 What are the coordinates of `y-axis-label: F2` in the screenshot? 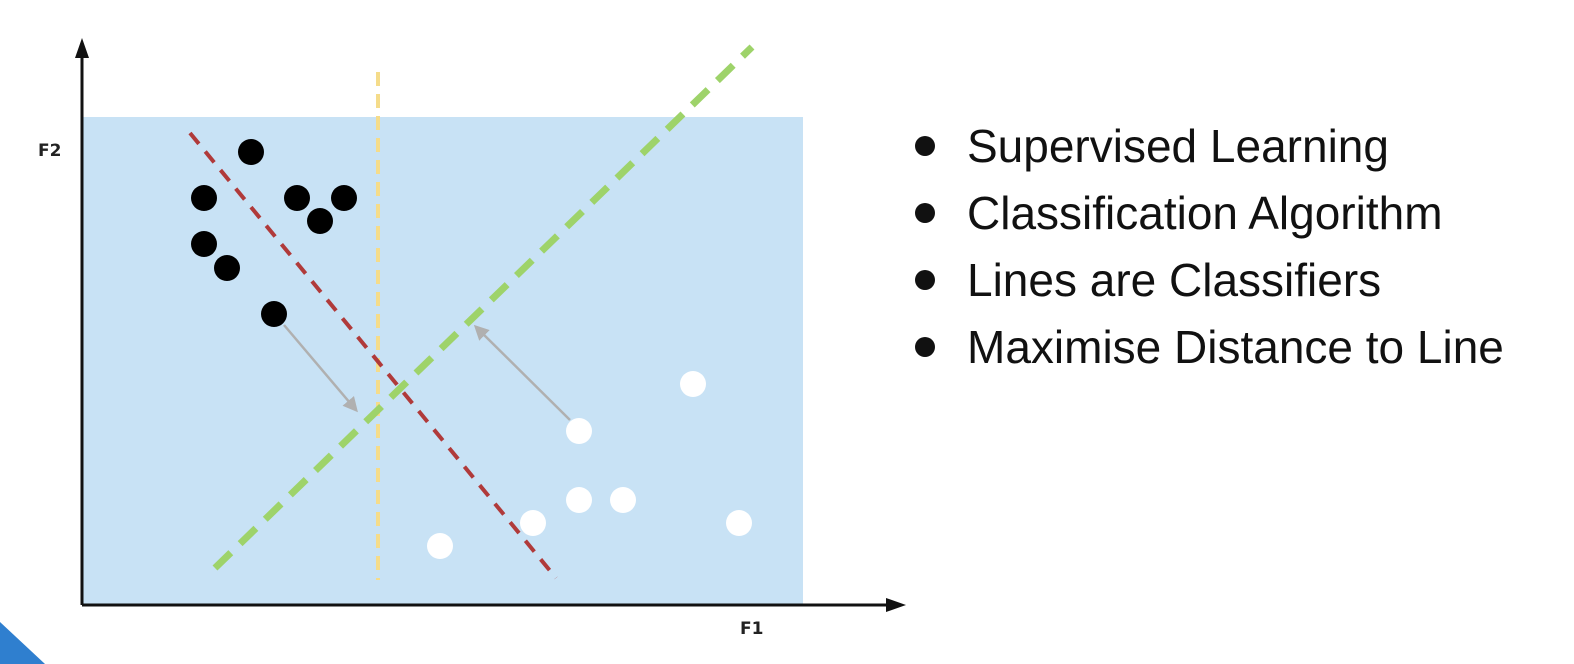 It's located at (49, 151).